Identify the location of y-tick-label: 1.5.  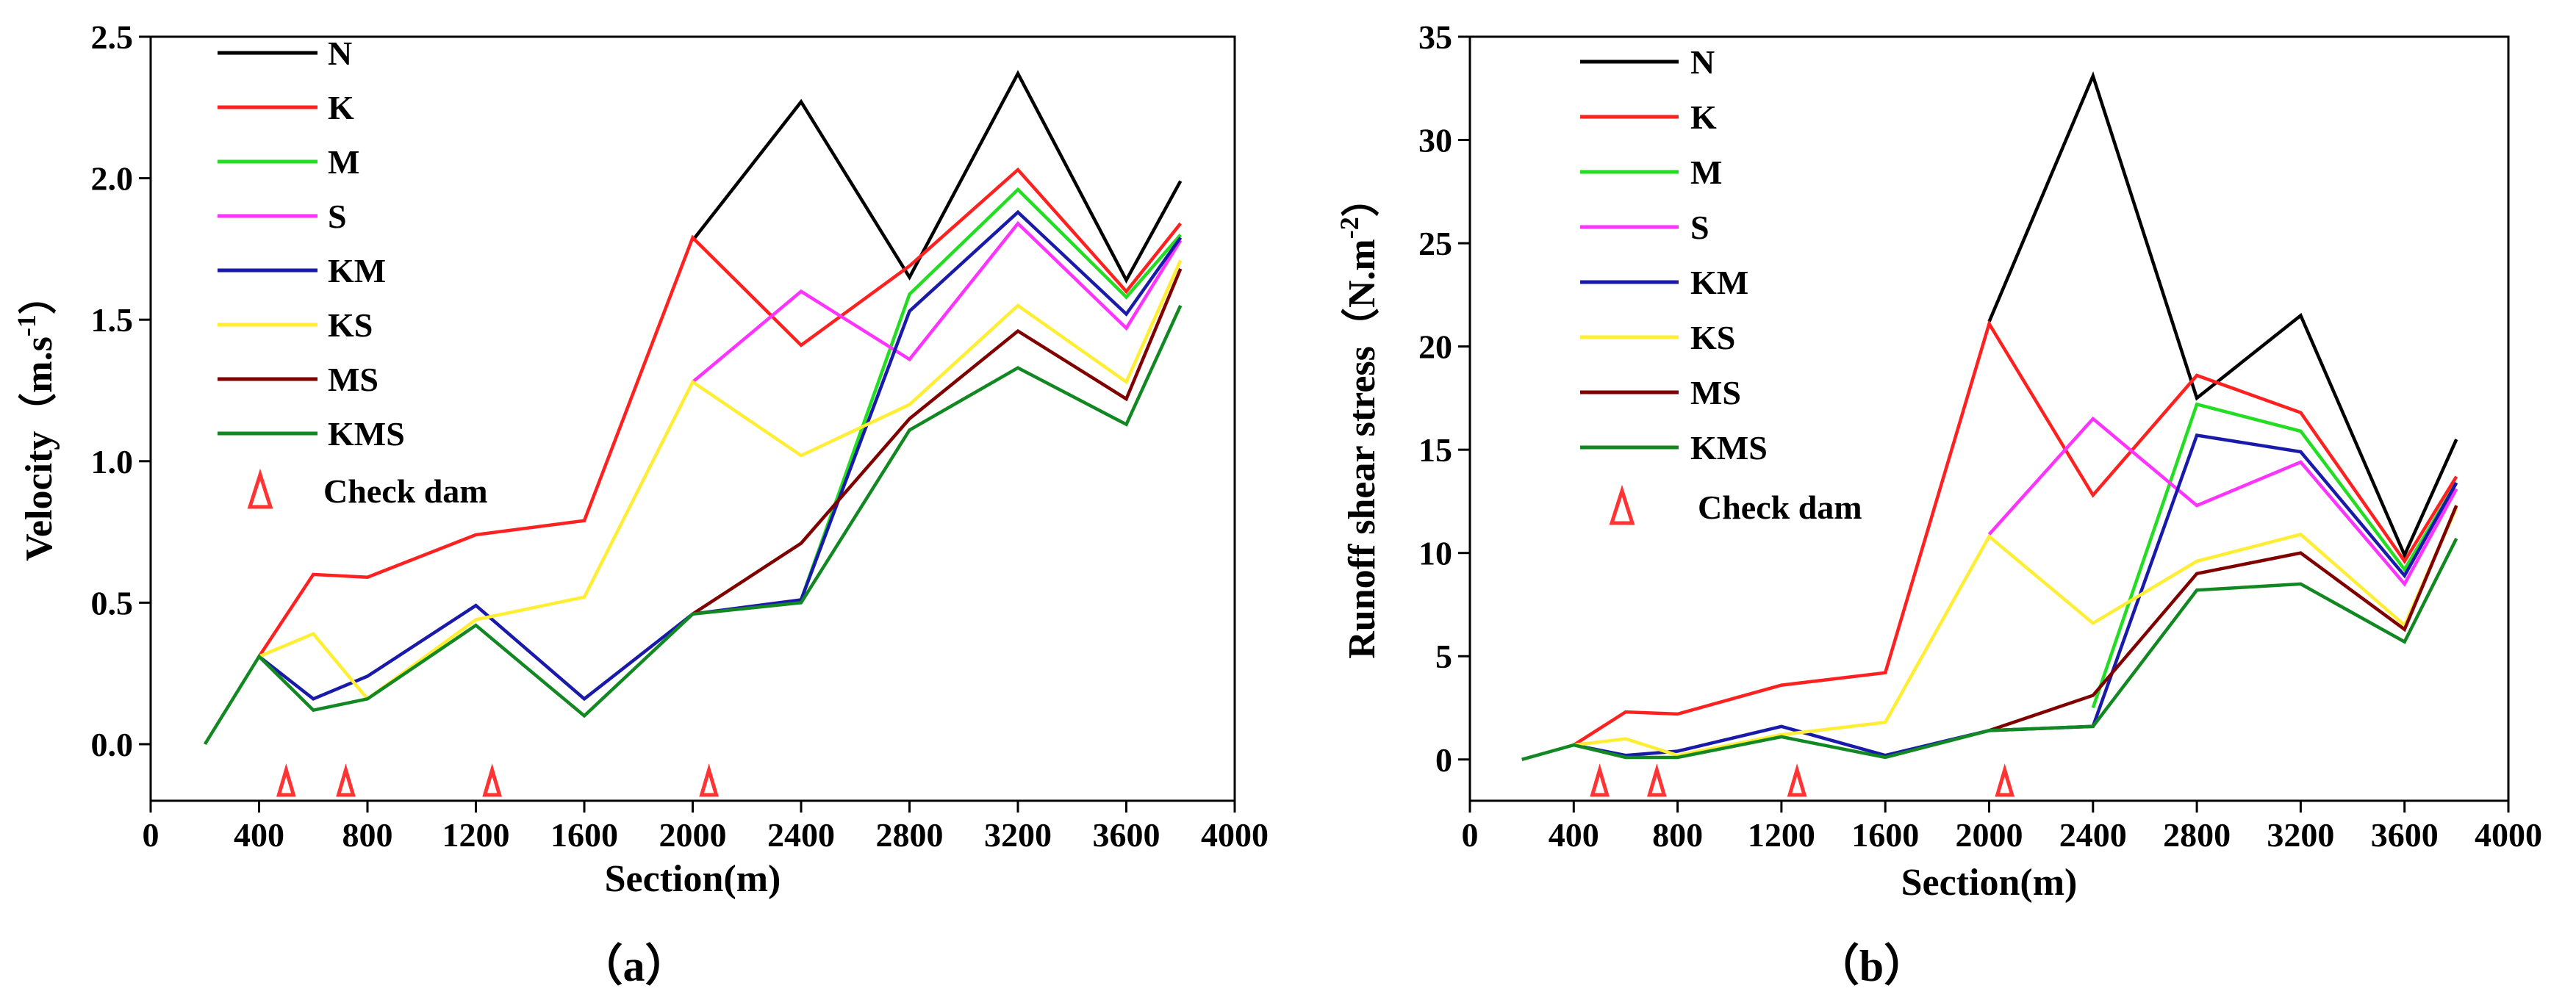
(112, 320).